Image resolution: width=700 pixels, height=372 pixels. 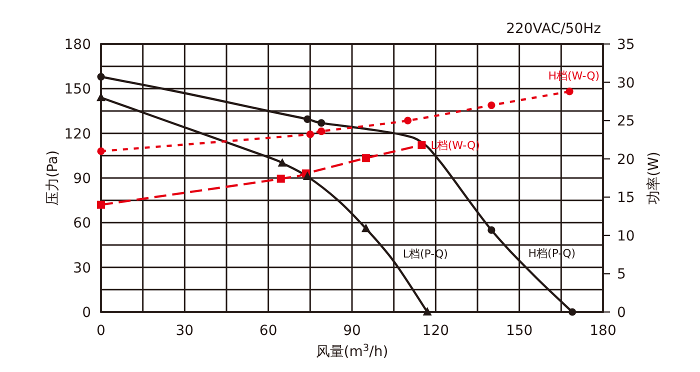 I want to click on y2-tick-label: 5, so click(x=621, y=274).